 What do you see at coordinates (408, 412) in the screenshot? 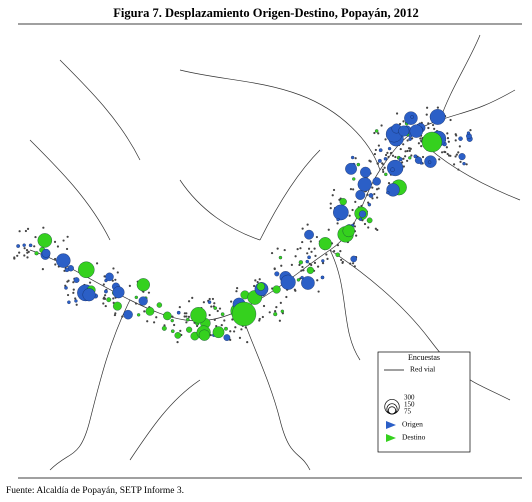
I see `size-label: 75` at bounding box center [408, 412].